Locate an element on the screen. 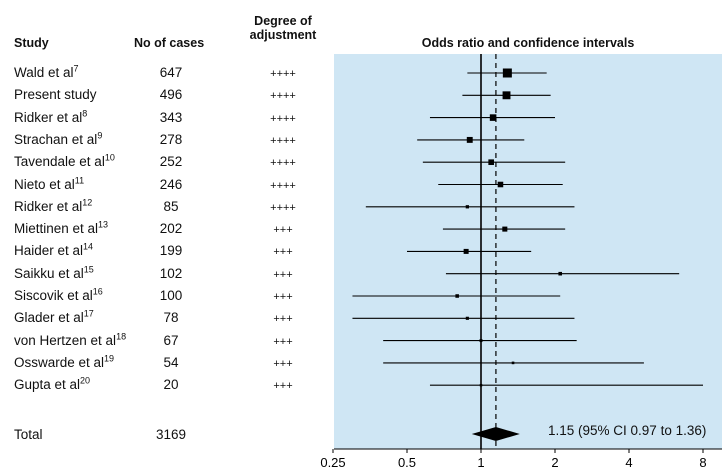  study-reference: 10 is located at coordinates (109, 157).